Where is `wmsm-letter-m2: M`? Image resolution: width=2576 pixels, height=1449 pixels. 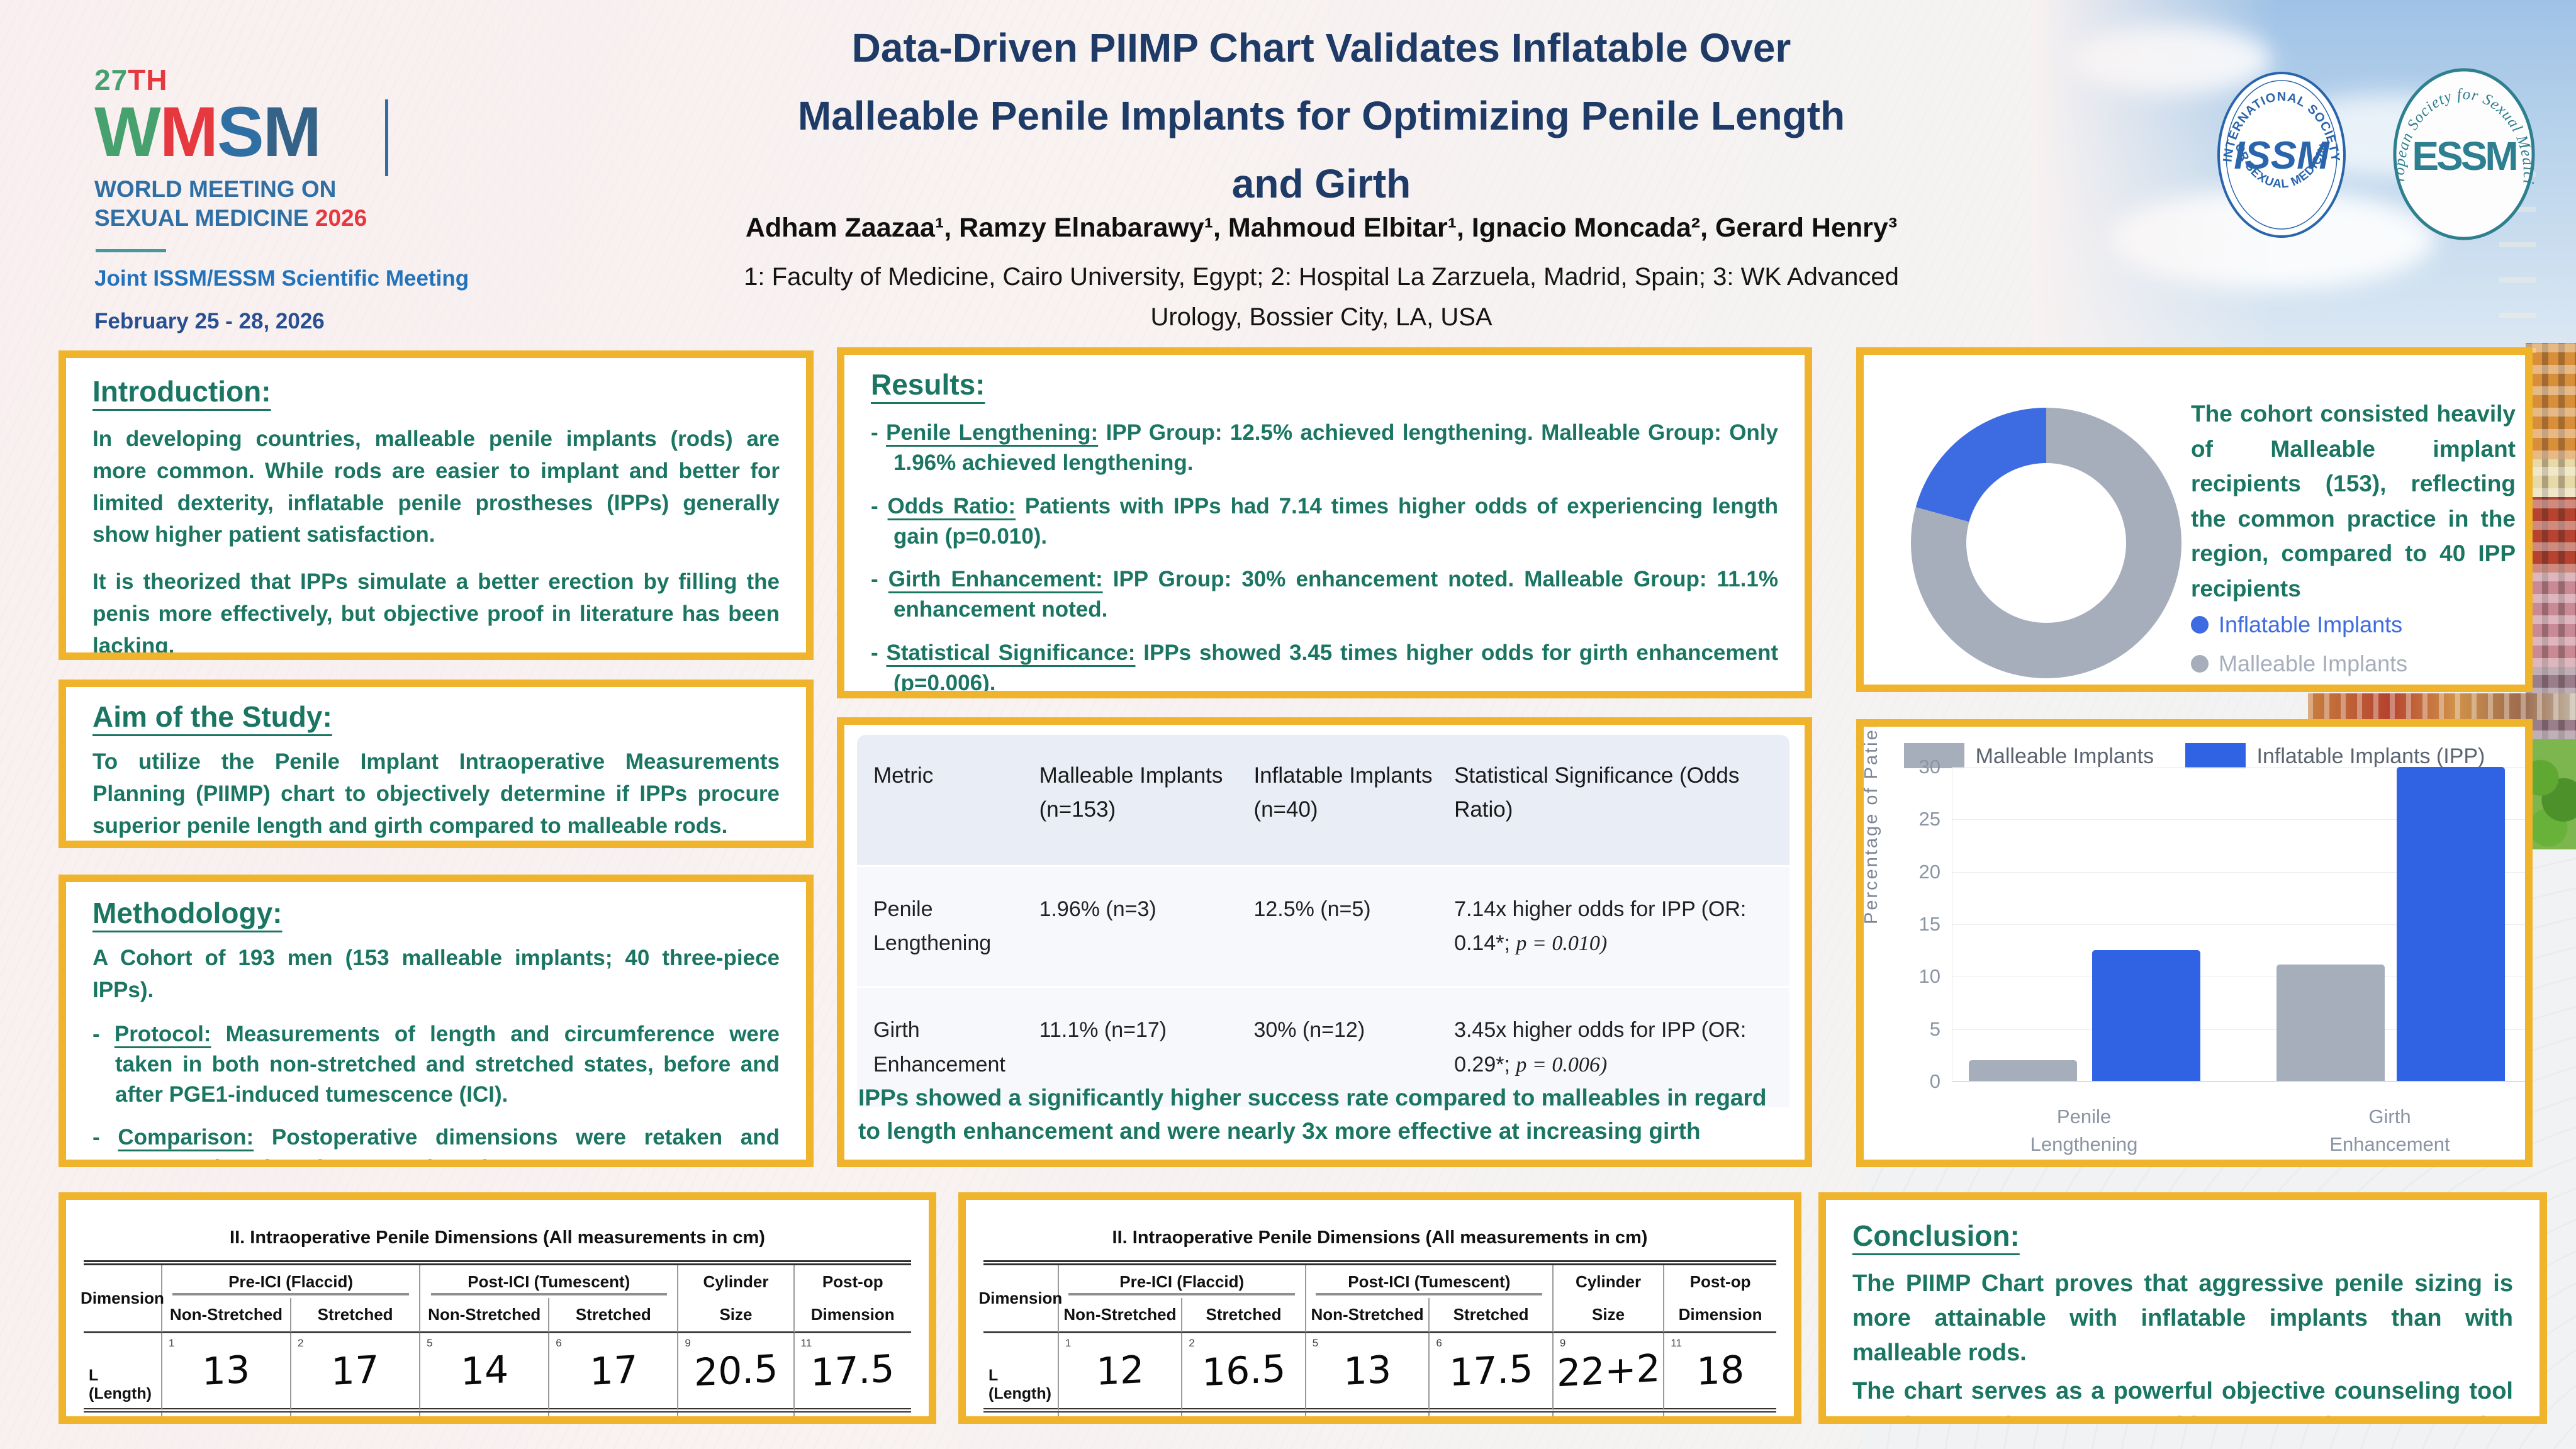 wmsm-letter-m2: M is located at coordinates (292, 131).